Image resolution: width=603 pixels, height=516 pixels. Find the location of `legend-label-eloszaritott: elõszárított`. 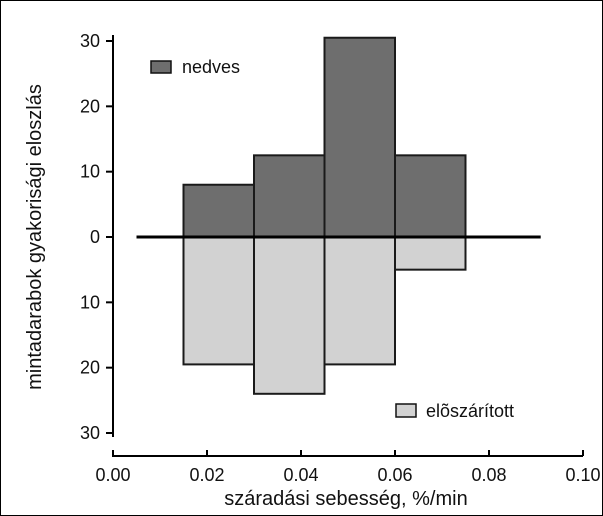

legend-label-eloszaritott: elõszárított is located at coordinates (470, 411).